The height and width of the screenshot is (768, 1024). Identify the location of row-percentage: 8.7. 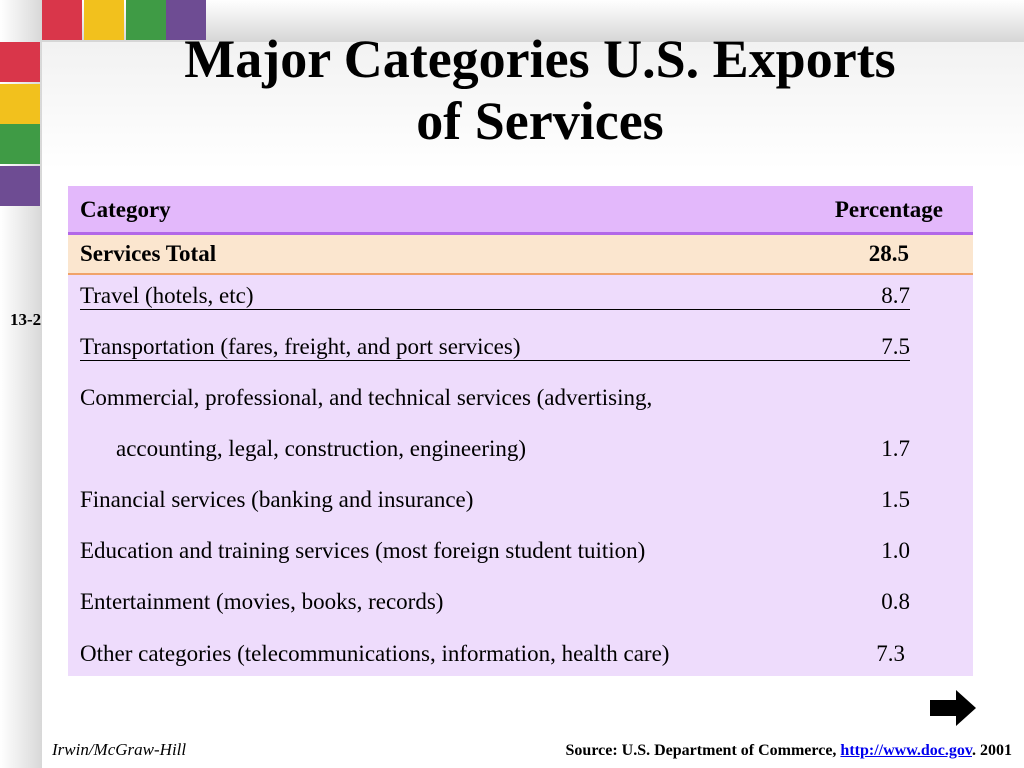
(895, 295).